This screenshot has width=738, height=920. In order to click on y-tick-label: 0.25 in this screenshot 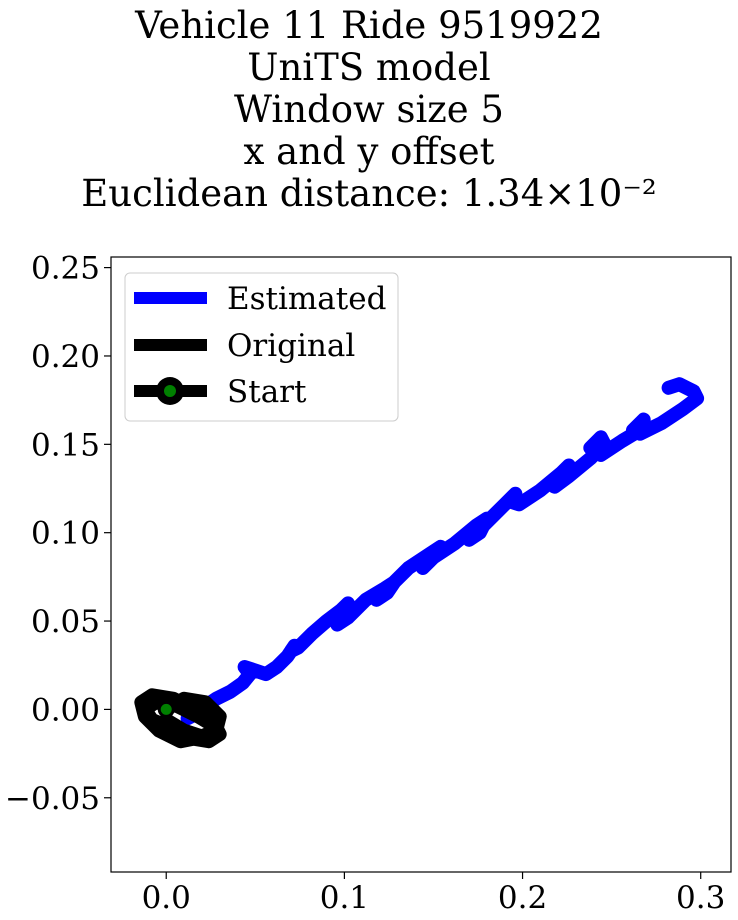, I will do `click(65, 269)`.